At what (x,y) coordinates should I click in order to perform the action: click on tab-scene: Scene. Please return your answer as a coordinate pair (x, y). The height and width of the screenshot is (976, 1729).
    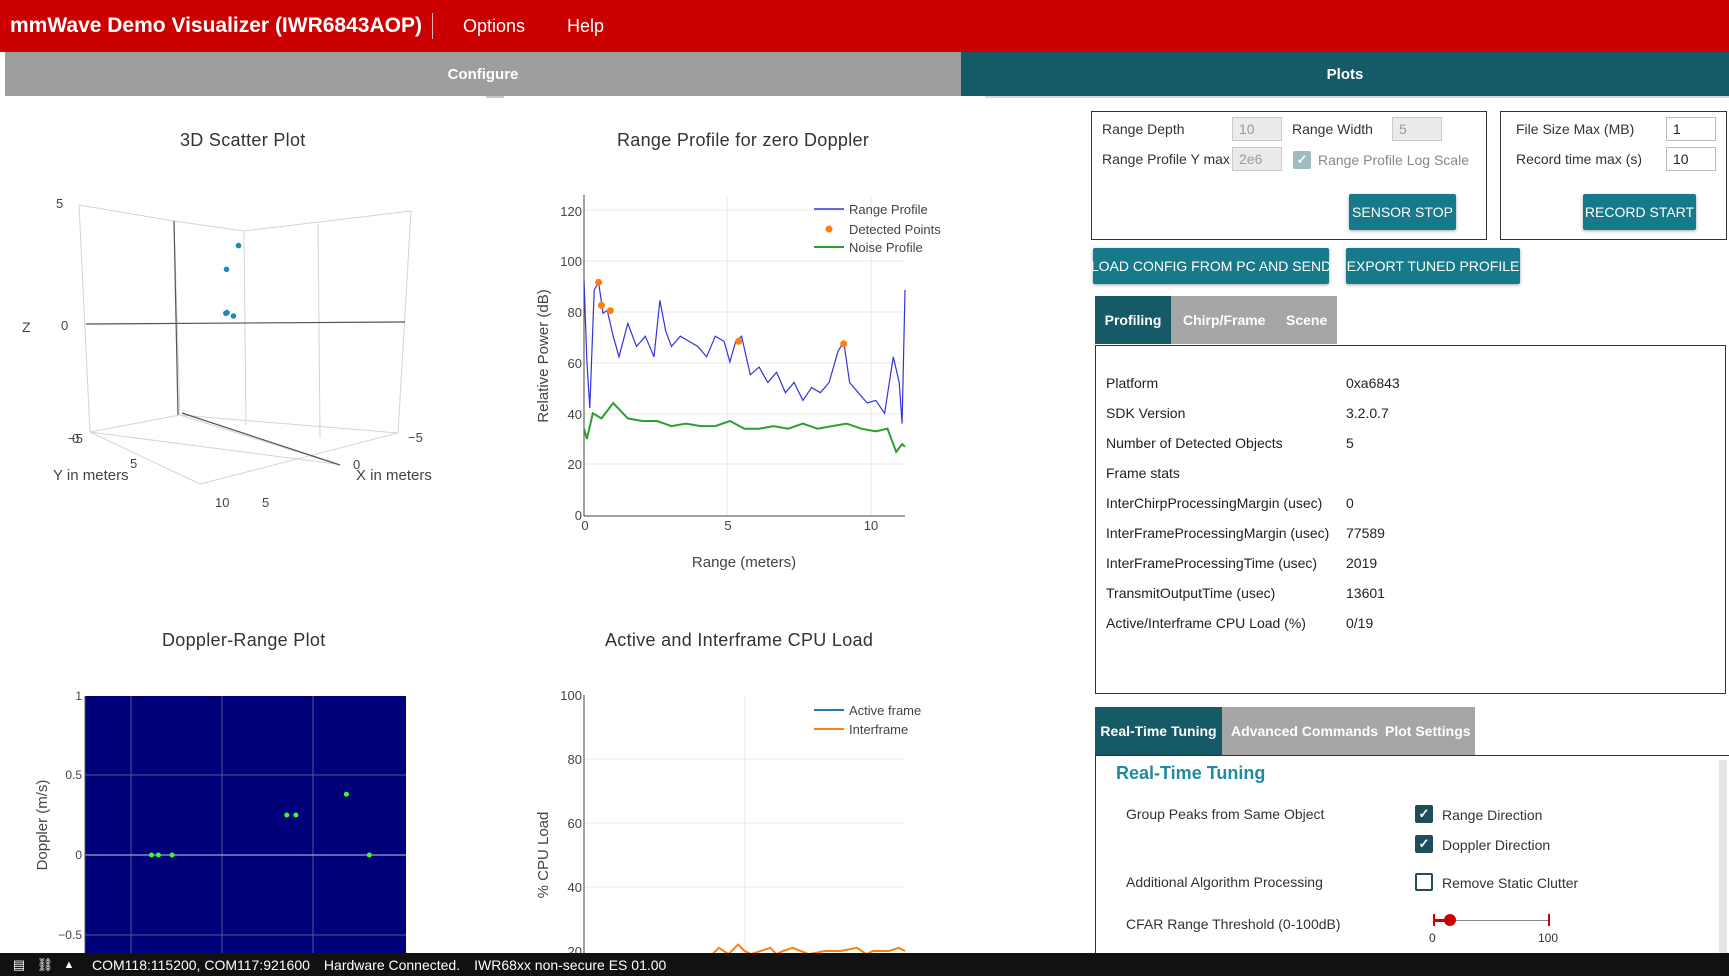
    Looking at the image, I should click on (1307, 320).